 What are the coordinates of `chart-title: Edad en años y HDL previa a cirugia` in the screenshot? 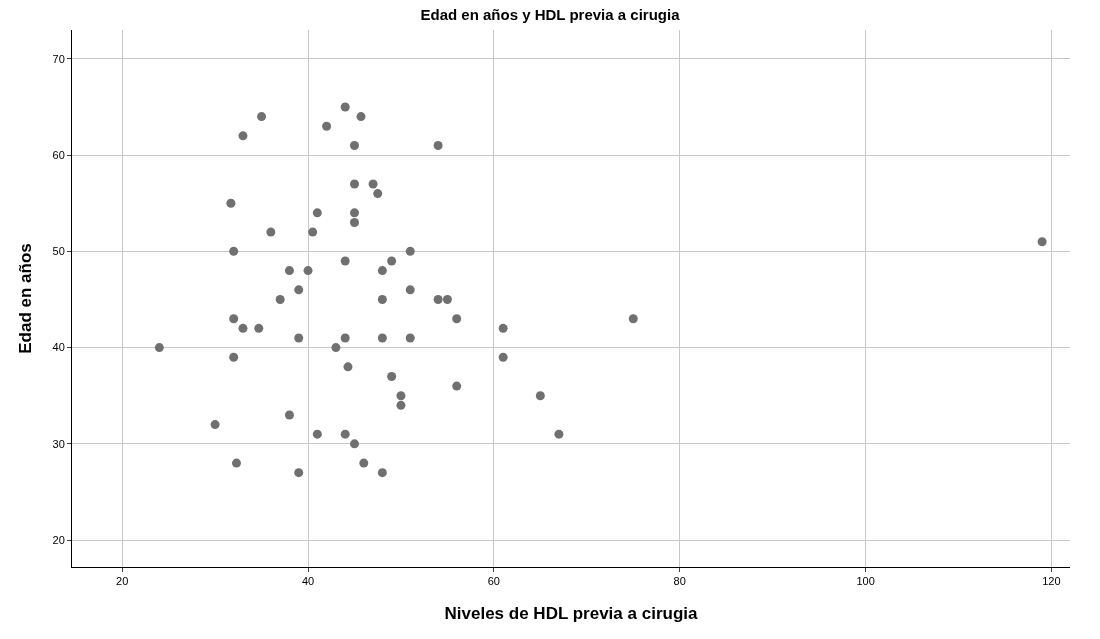 It's located at (550, 15).